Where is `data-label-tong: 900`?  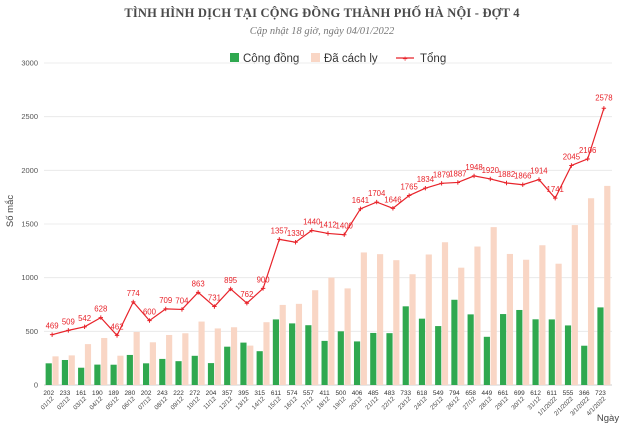 data-label-tong: 900 is located at coordinates (264, 279).